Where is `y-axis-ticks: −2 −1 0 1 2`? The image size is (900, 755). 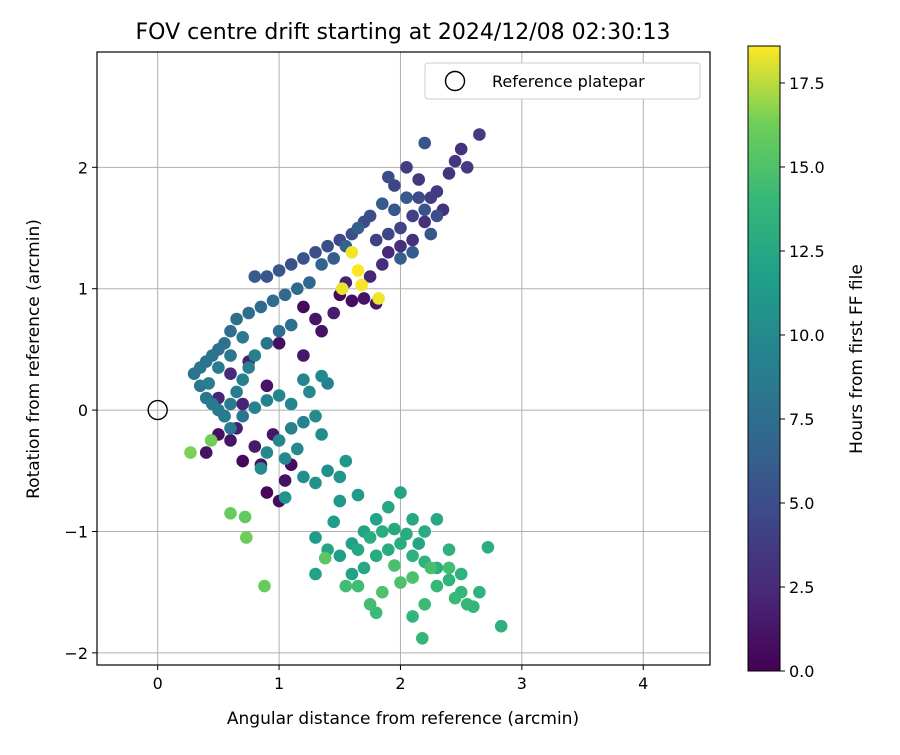 y-axis-ticks: −2 −1 0 1 2 is located at coordinates (80, 410).